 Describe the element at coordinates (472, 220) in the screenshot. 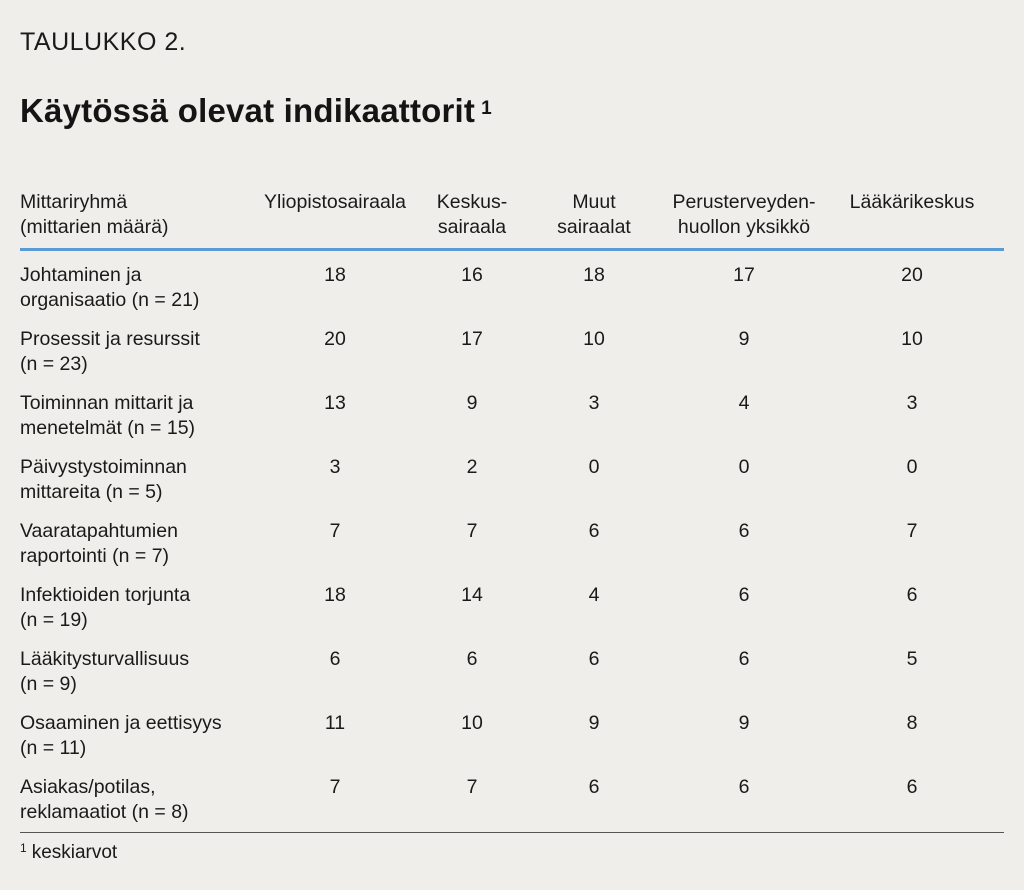

I see `column-header-central-hospital: Keskus-sairaala` at that location.